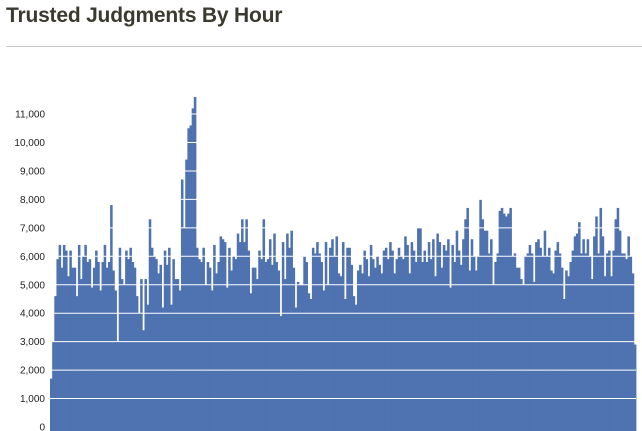 The height and width of the screenshot is (431, 642). What do you see at coordinates (324, 46) in the screenshot?
I see `title-divider` at bounding box center [324, 46].